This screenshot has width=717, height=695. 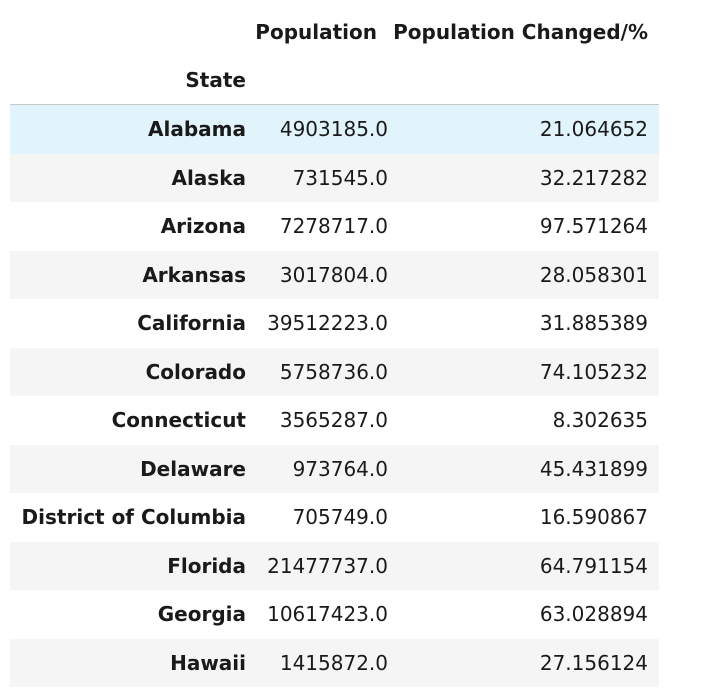 What do you see at coordinates (316, 32) in the screenshot?
I see `column-header-population: Population` at bounding box center [316, 32].